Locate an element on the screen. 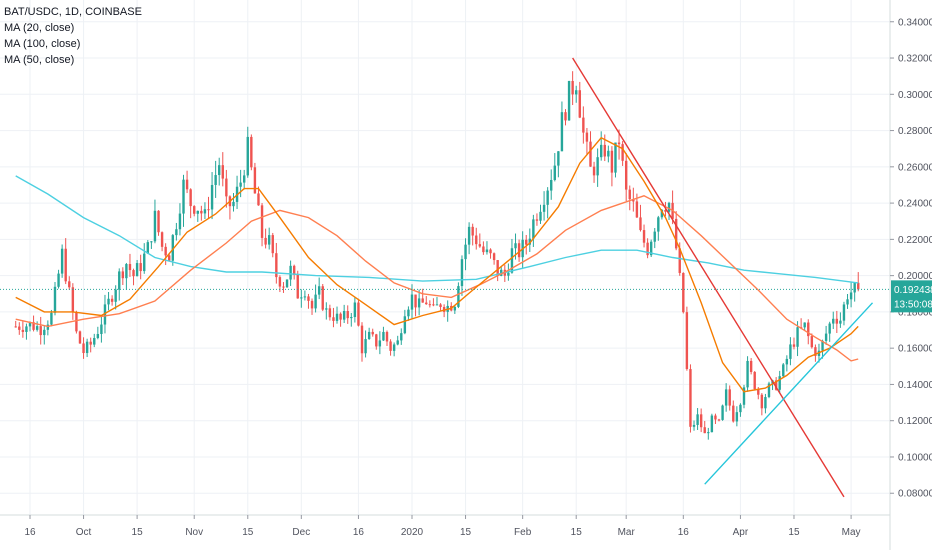 This screenshot has height=550, width=932. last-price-tag is located at coordinates (911, 296).